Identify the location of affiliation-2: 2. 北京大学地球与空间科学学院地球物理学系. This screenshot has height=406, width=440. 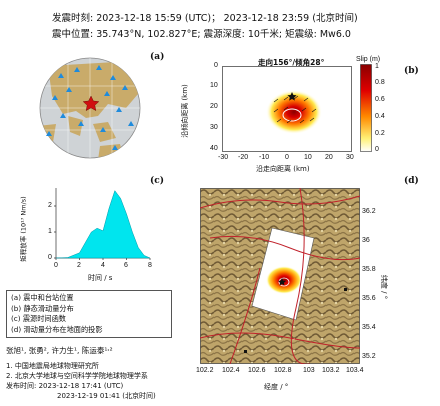
(77, 376).